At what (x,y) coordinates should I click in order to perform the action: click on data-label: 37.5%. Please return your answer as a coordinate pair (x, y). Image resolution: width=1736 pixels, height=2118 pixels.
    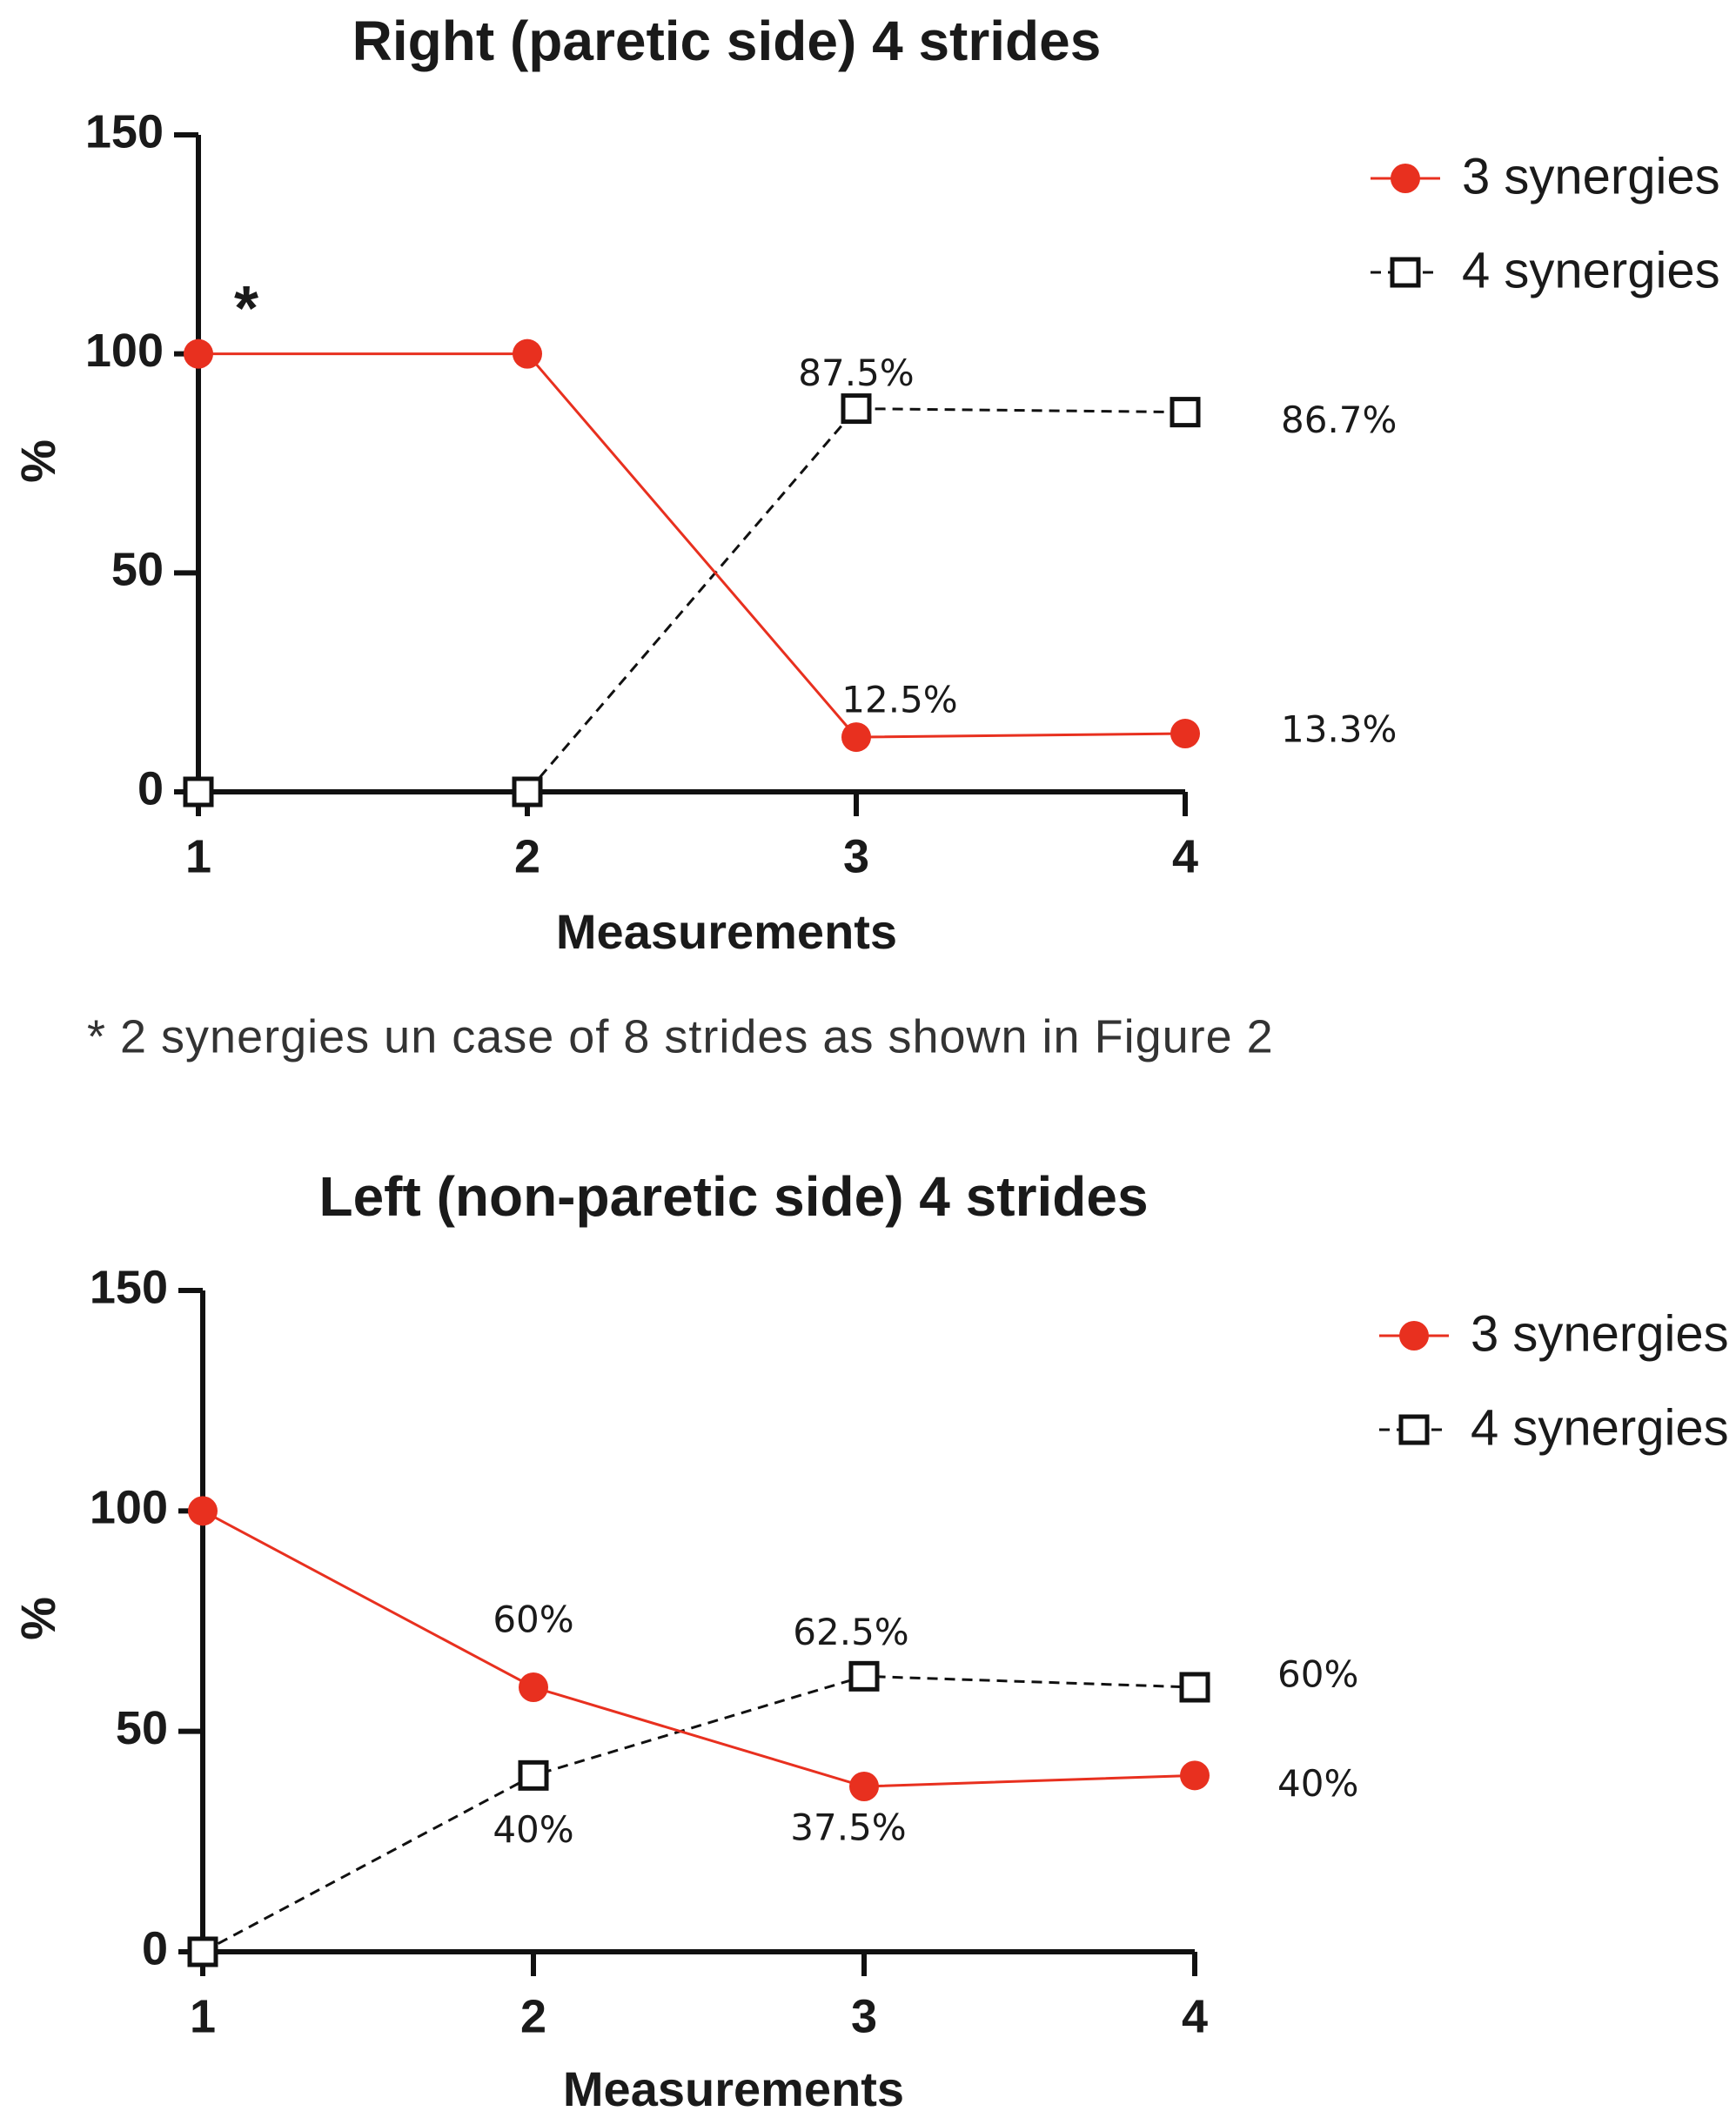
    Looking at the image, I should click on (848, 1827).